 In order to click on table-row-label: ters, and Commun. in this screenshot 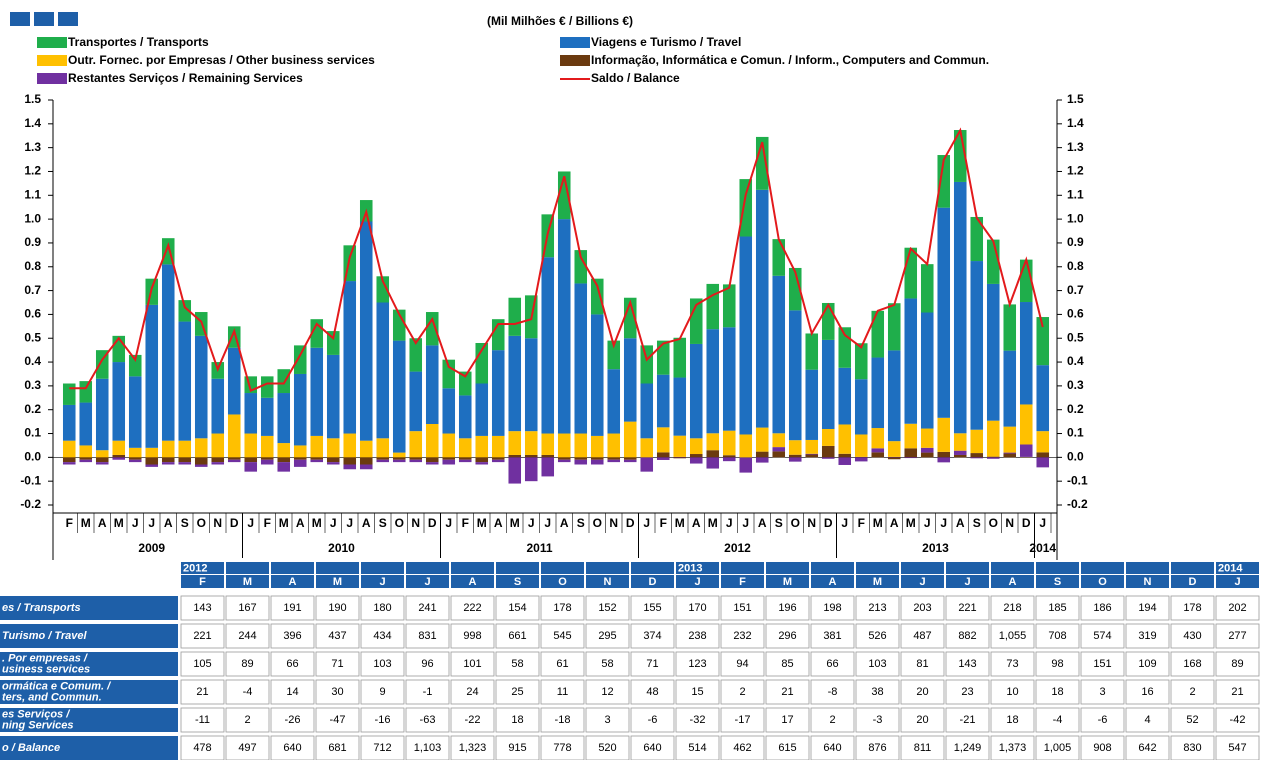, I will do `click(52, 697)`.